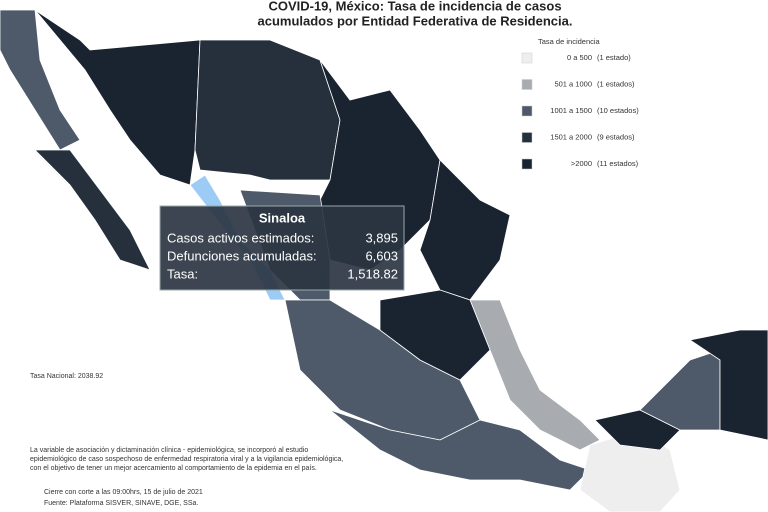 The height and width of the screenshot is (512, 768). Describe the element at coordinates (282, 217) in the screenshot. I see `tooltip-title: Sinaloa` at that location.